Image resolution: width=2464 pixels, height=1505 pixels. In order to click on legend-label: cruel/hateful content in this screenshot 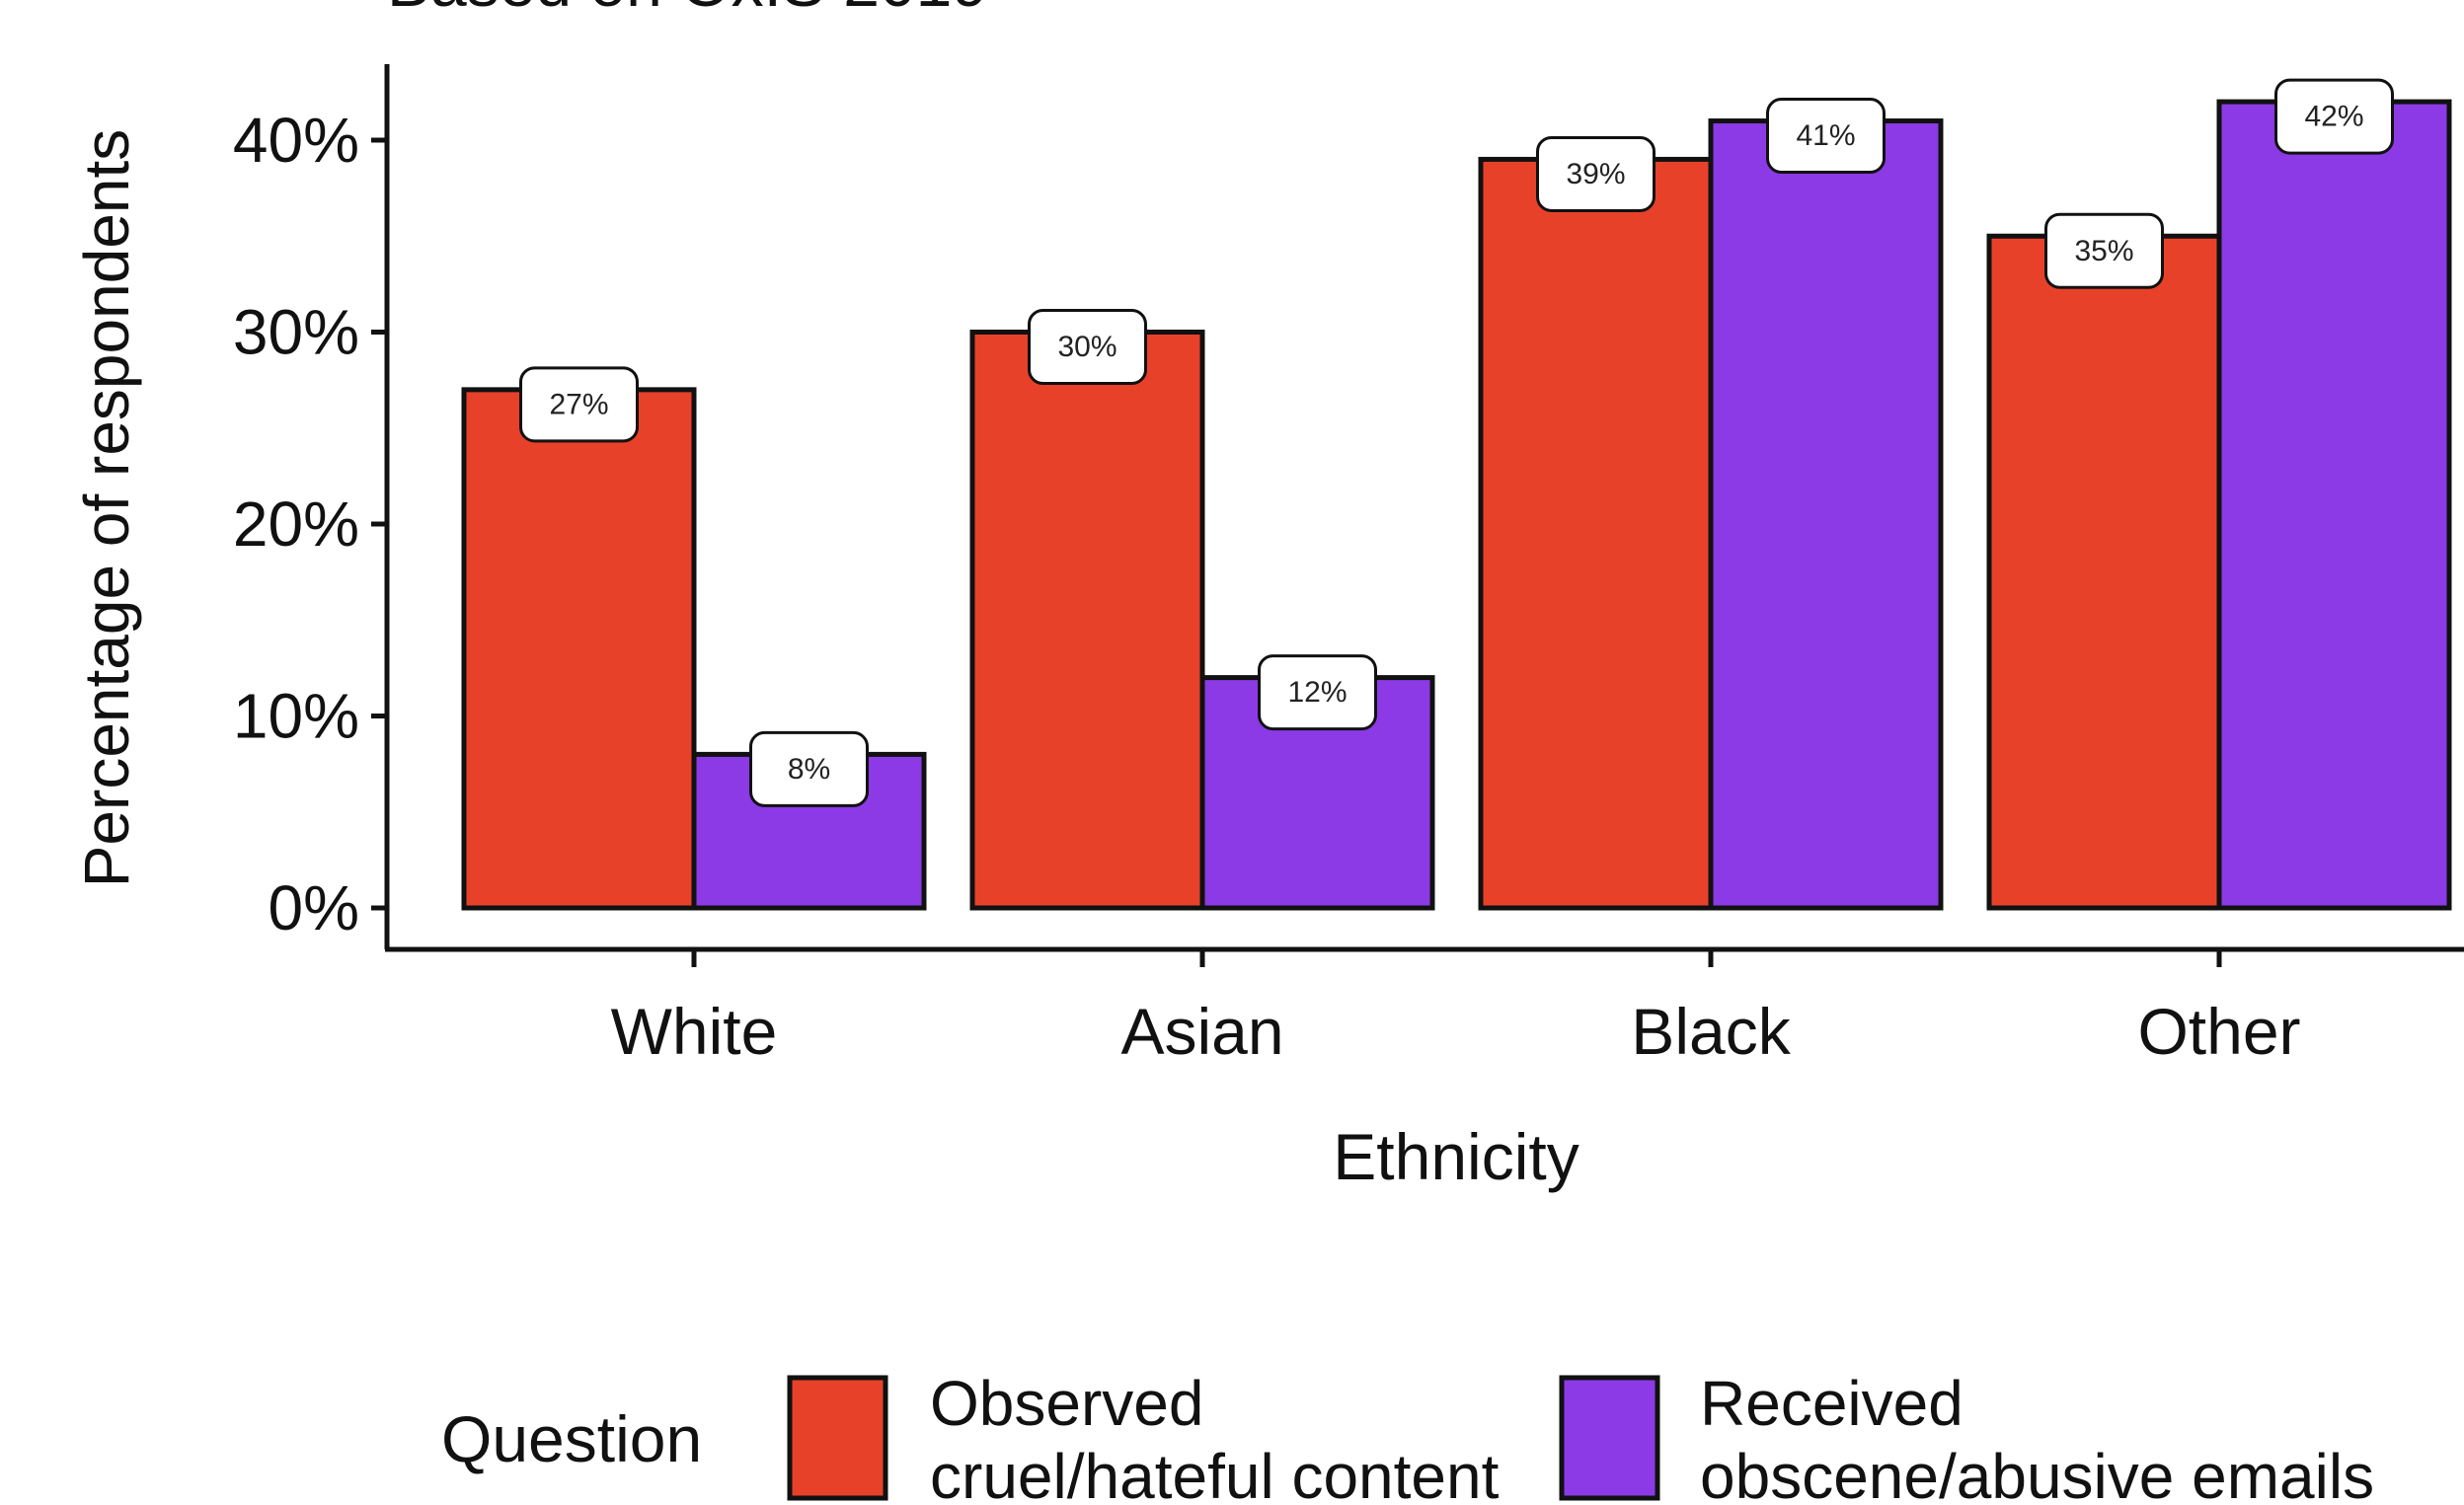, I will do `click(1215, 1473)`.